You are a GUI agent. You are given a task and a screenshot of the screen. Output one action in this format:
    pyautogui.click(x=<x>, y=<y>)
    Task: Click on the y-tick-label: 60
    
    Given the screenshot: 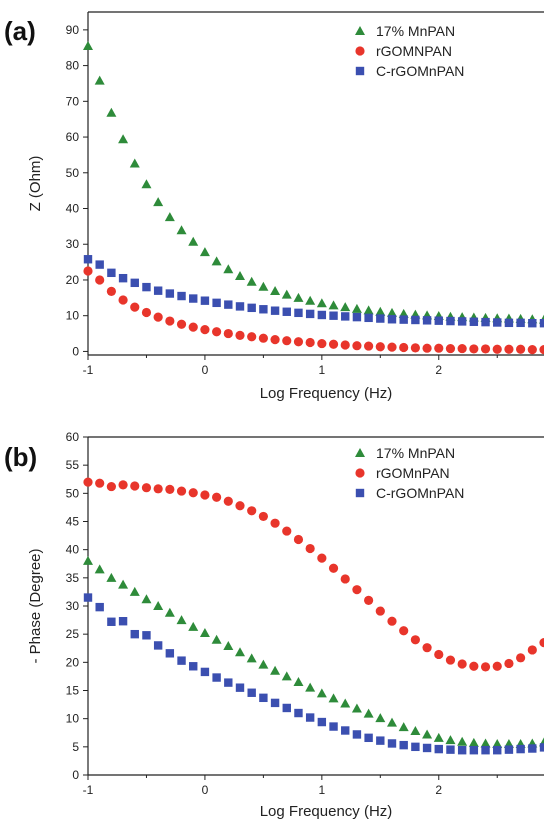 What is the action you would take?
    pyautogui.click(x=73, y=137)
    